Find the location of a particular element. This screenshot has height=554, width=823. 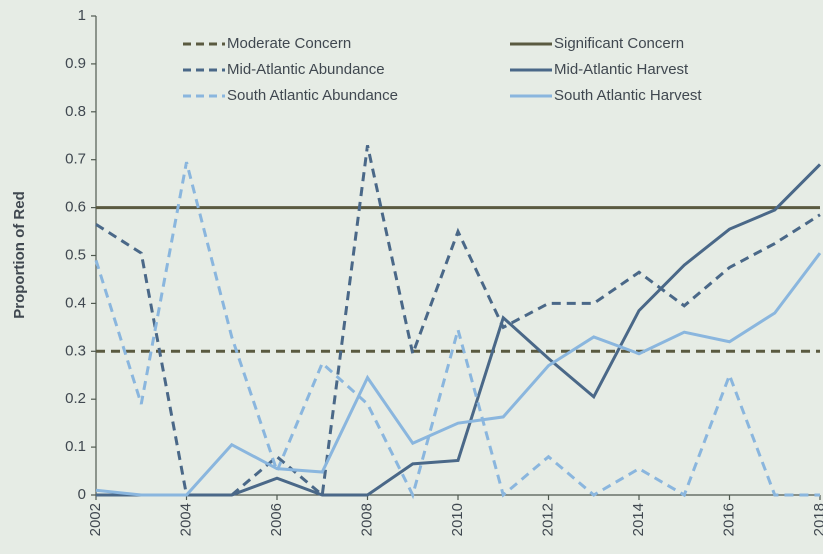

y-tick-label: 0.4 is located at coordinates (75, 302).